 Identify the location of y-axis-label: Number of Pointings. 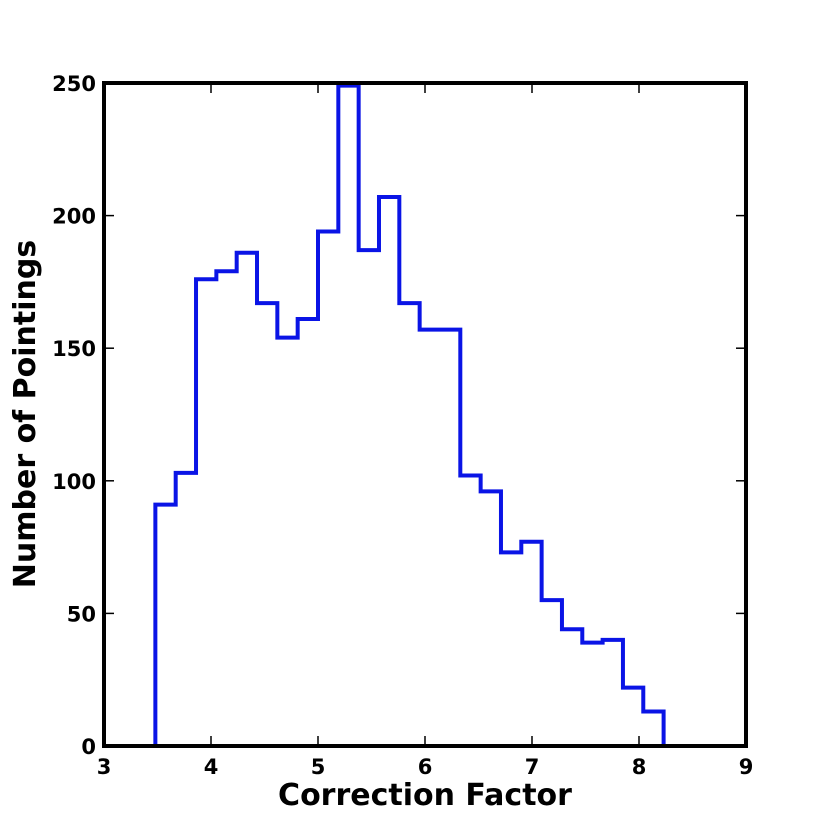
(25, 414).